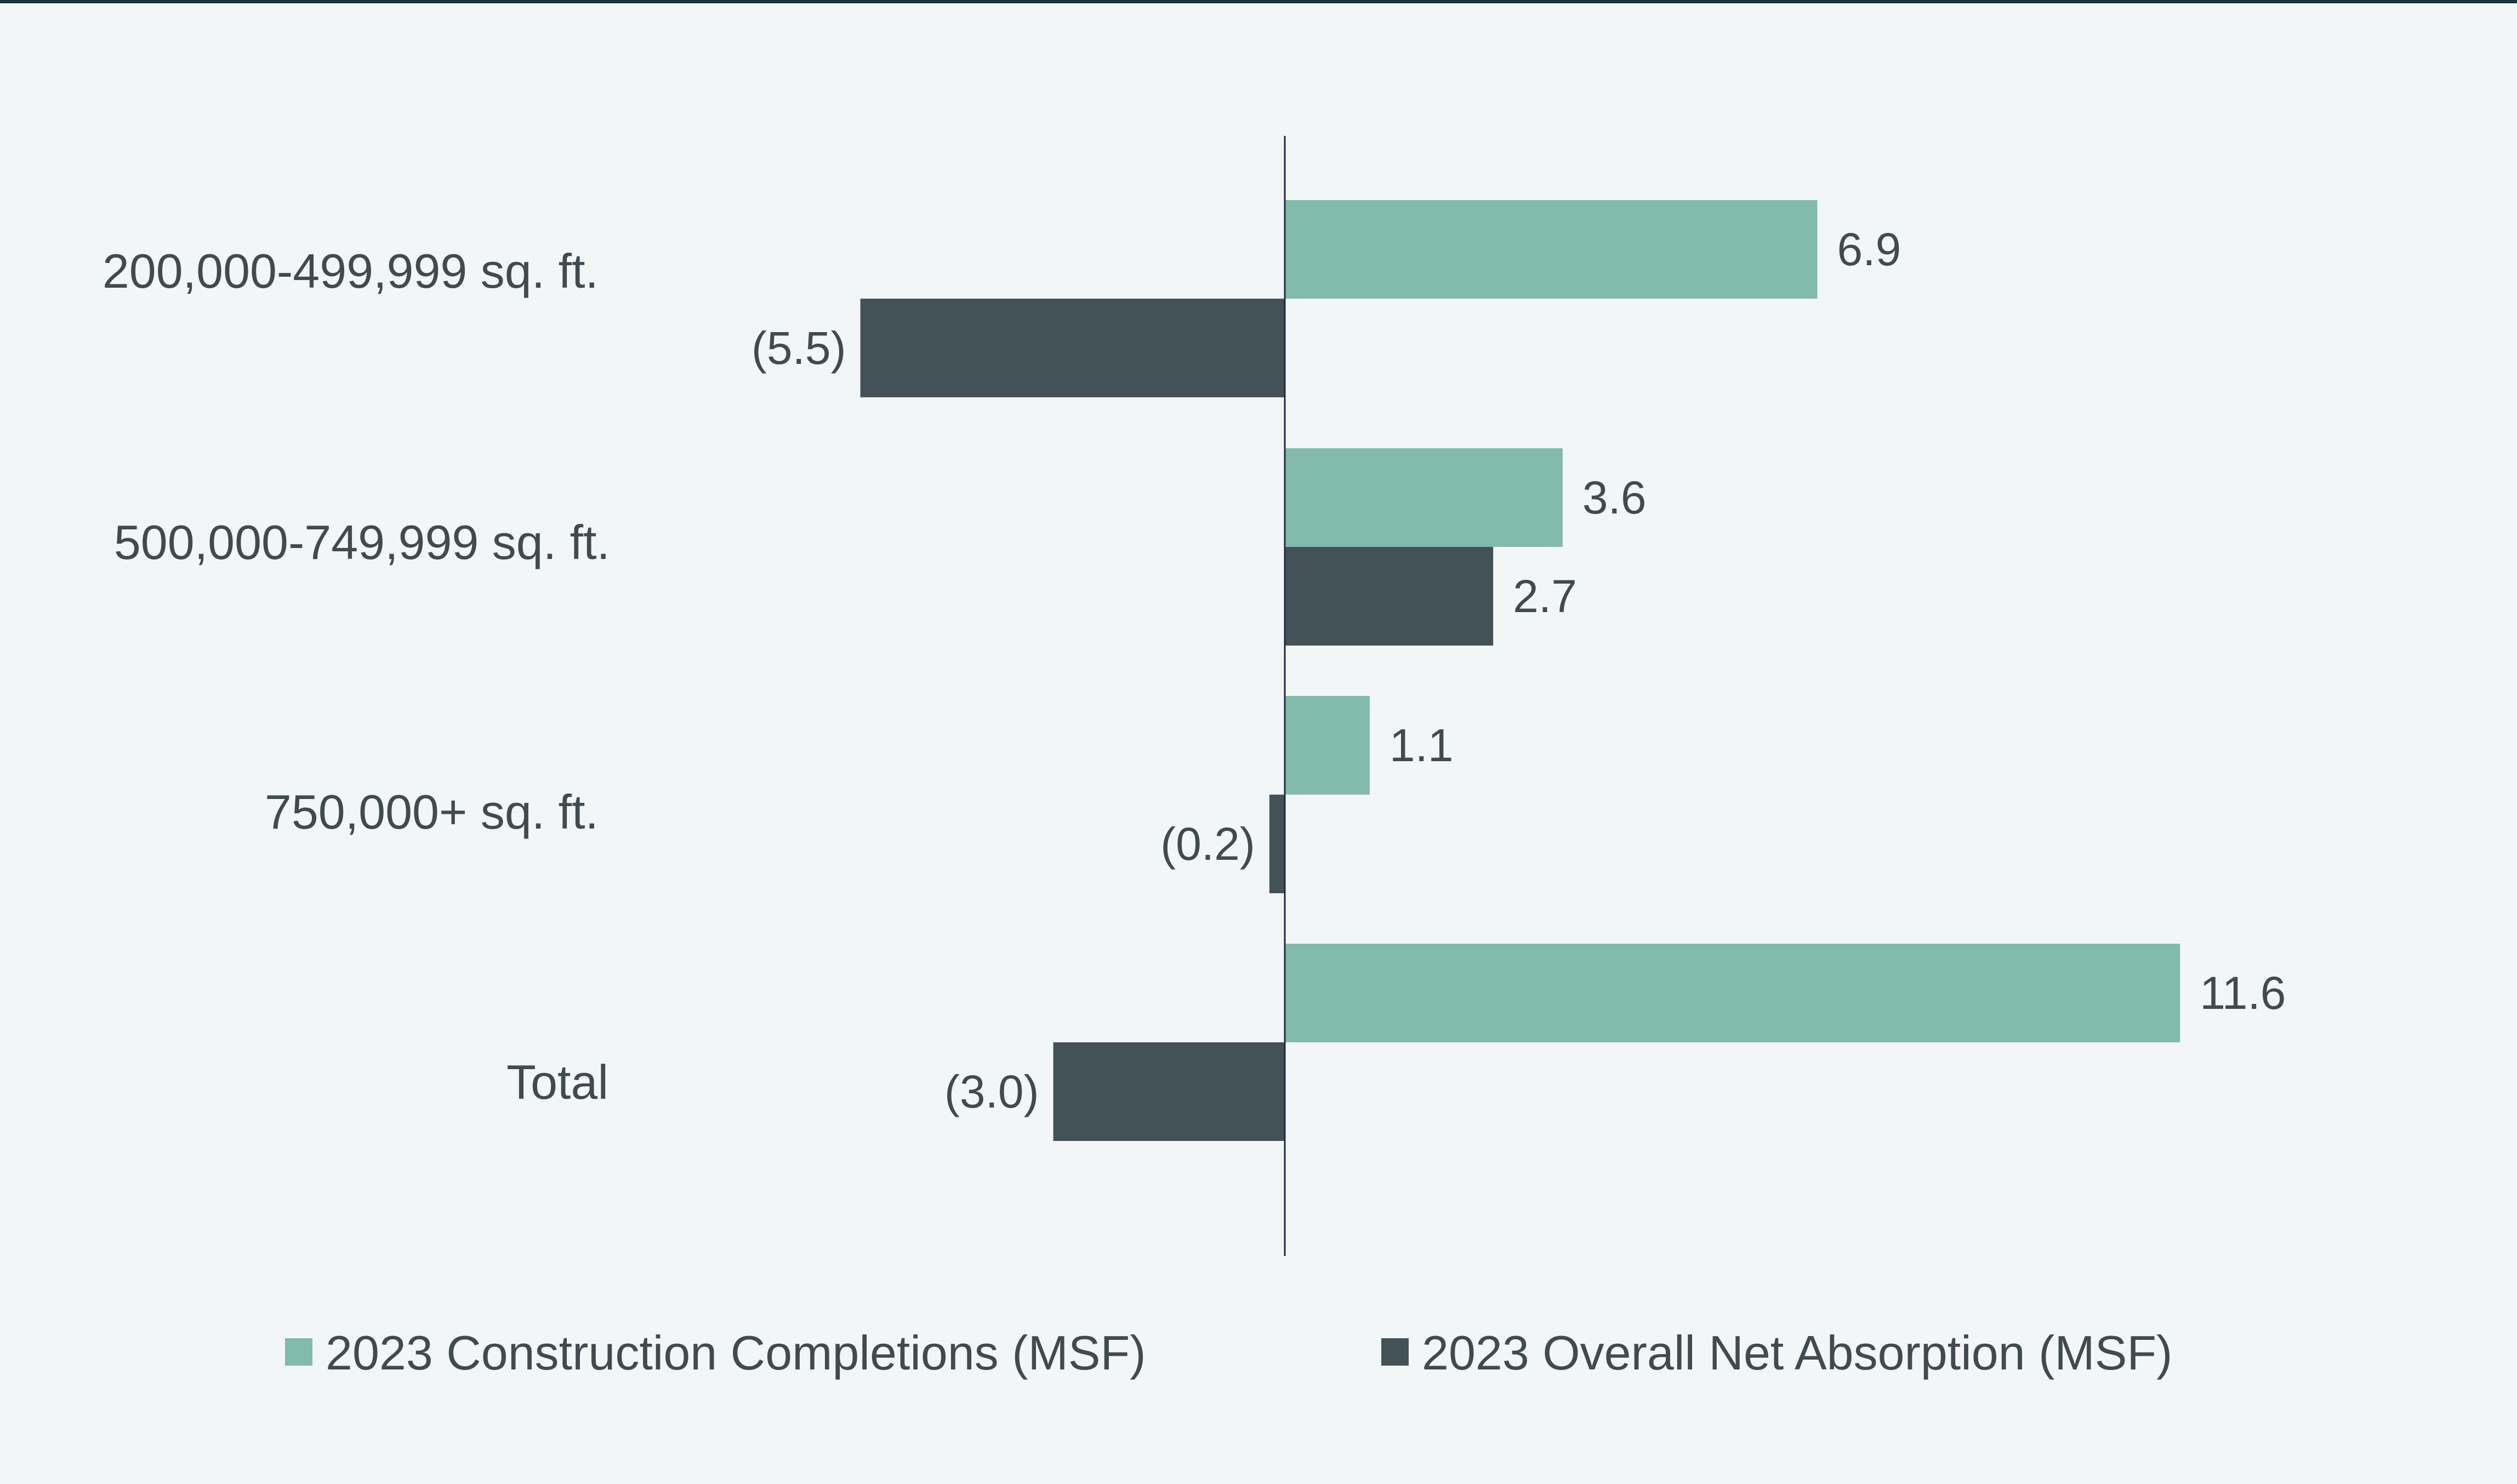 The height and width of the screenshot is (1484, 2517). What do you see at coordinates (736, 1353) in the screenshot?
I see `legend-label-completions: 2023 Construction Completions (MSF)` at bounding box center [736, 1353].